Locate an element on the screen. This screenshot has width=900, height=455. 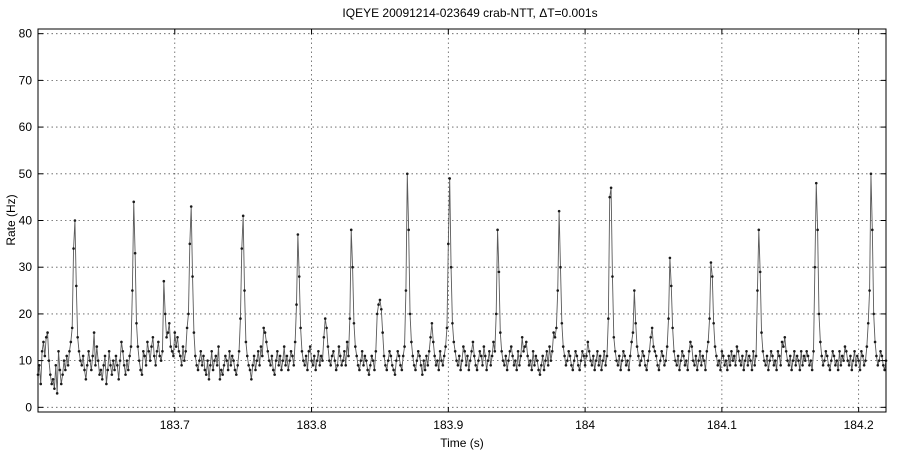
y-tick-labels: 0 10 20 30 40 50 60 70 80 is located at coordinates (26, 221).